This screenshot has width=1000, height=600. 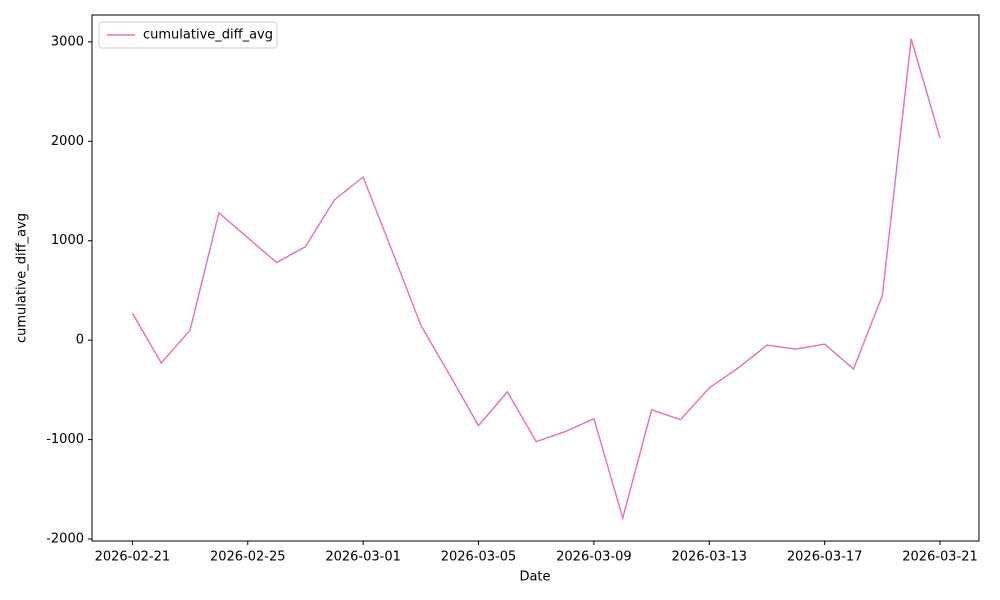 What do you see at coordinates (710, 557) in the screenshot?
I see `x-tick-label: 2026-03-13` at bounding box center [710, 557].